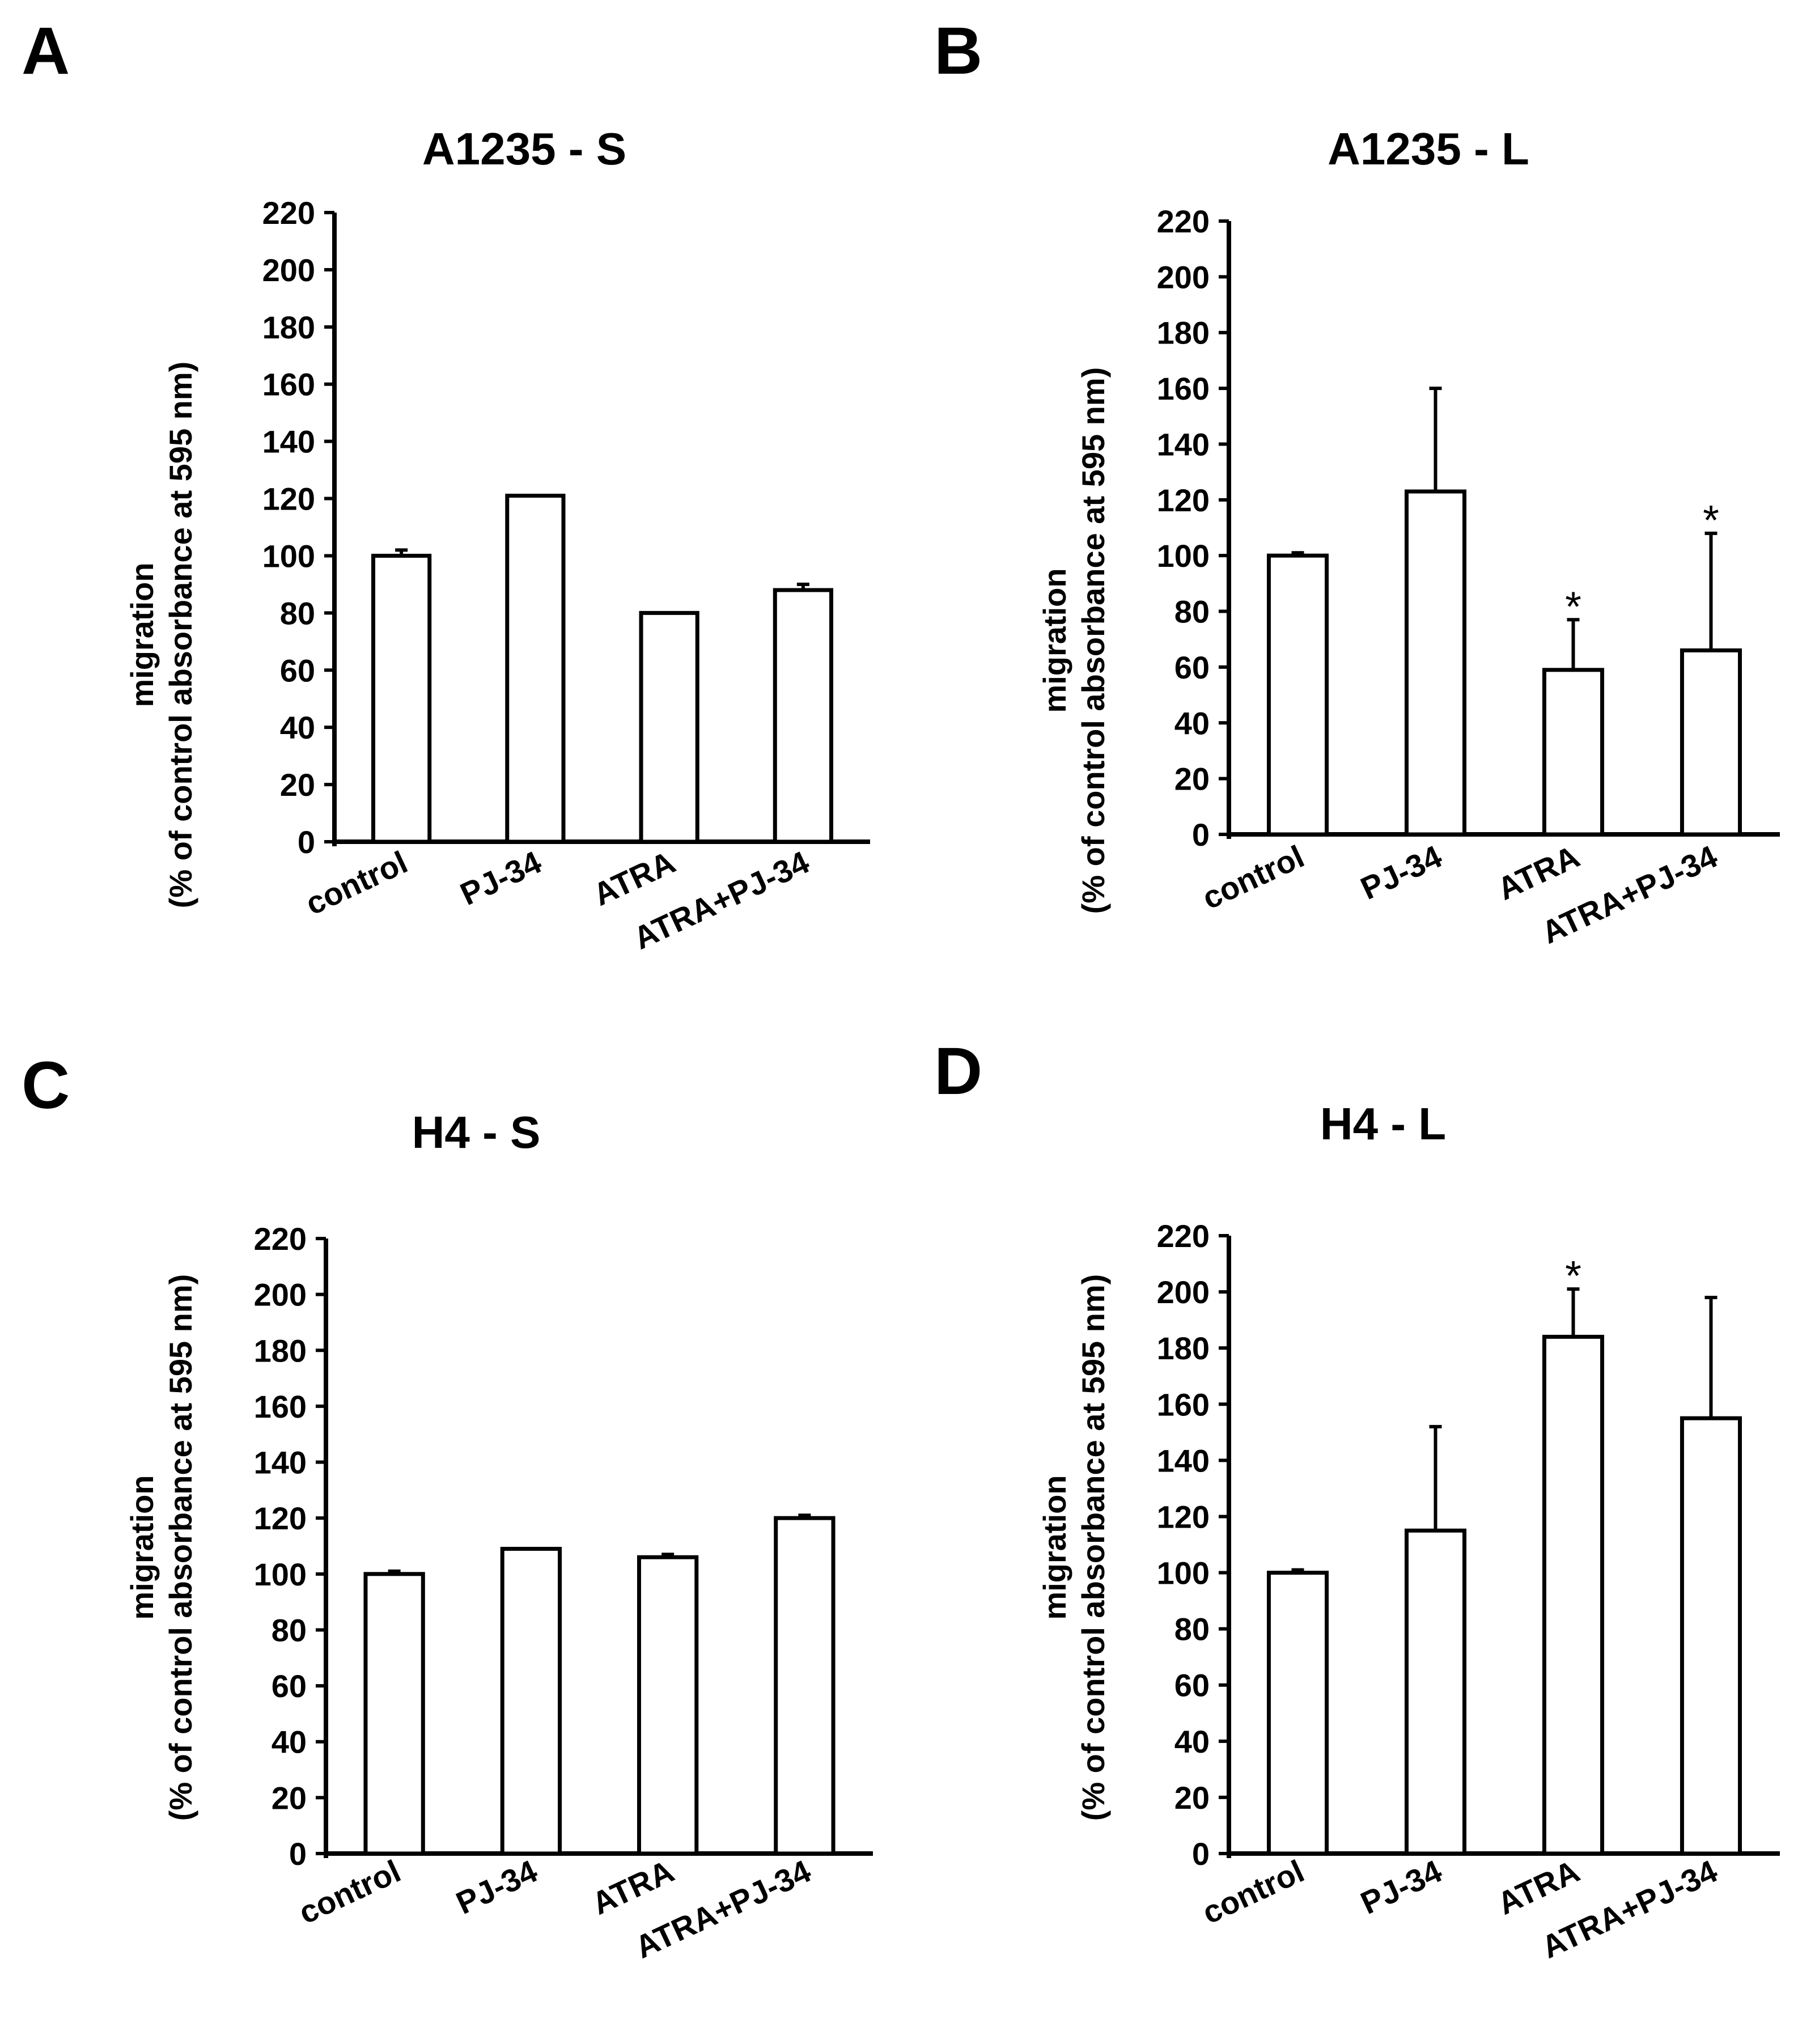  I want to click on chart-title: H4 - S, so click(476, 1132).